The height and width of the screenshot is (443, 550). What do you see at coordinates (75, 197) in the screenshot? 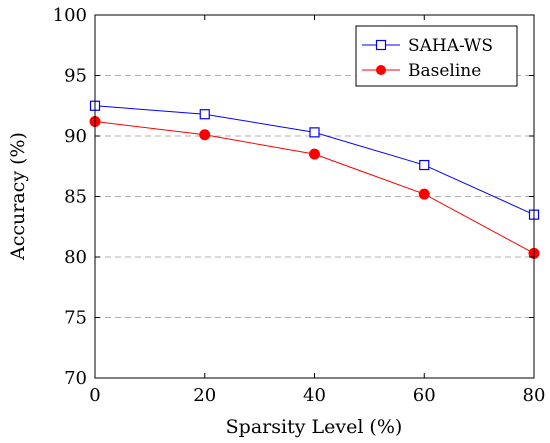
I see `y-tick-label-85: 85` at bounding box center [75, 197].